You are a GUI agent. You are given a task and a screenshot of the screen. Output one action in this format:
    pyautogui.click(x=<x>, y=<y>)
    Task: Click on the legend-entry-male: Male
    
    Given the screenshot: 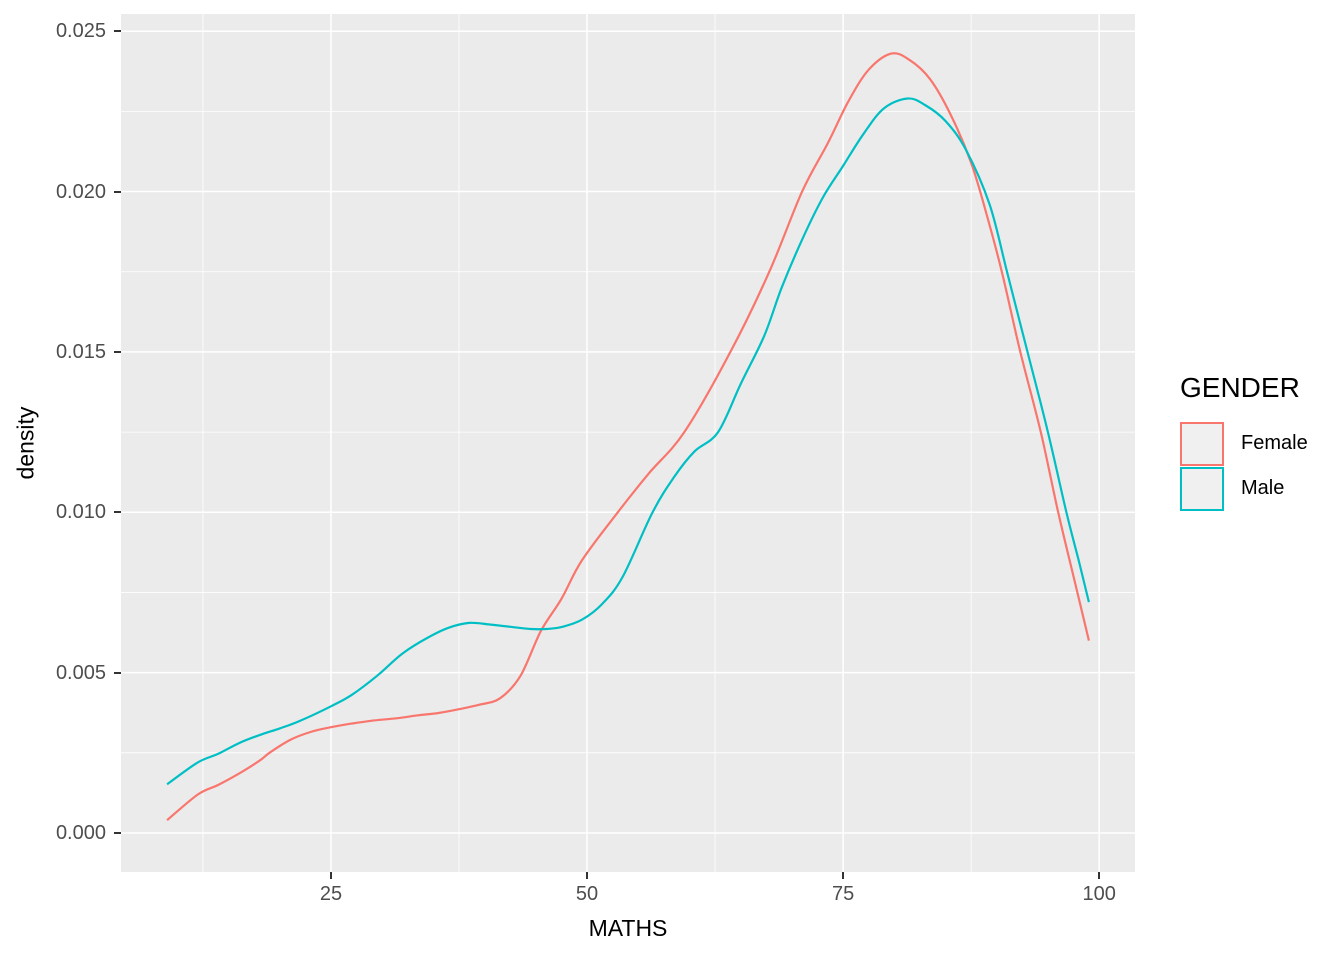 What is the action you would take?
    pyautogui.click(x=1244, y=488)
    